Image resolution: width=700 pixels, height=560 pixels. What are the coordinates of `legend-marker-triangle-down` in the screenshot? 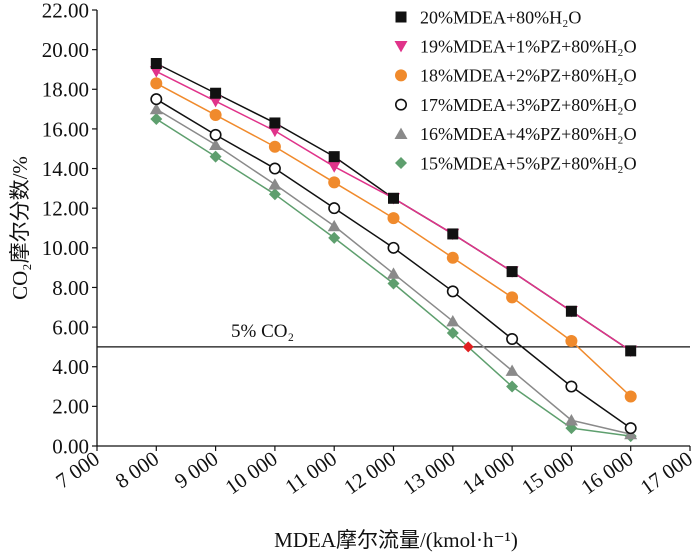 It's located at (401, 47).